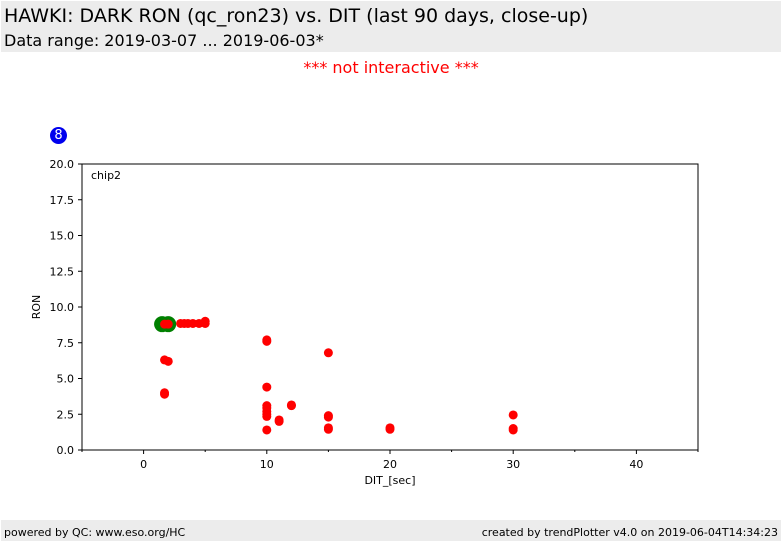  What do you see at coordinates (143, 464) in the screenshot?
I see `x-tick-label: 0` at bounding box center [143, 464].